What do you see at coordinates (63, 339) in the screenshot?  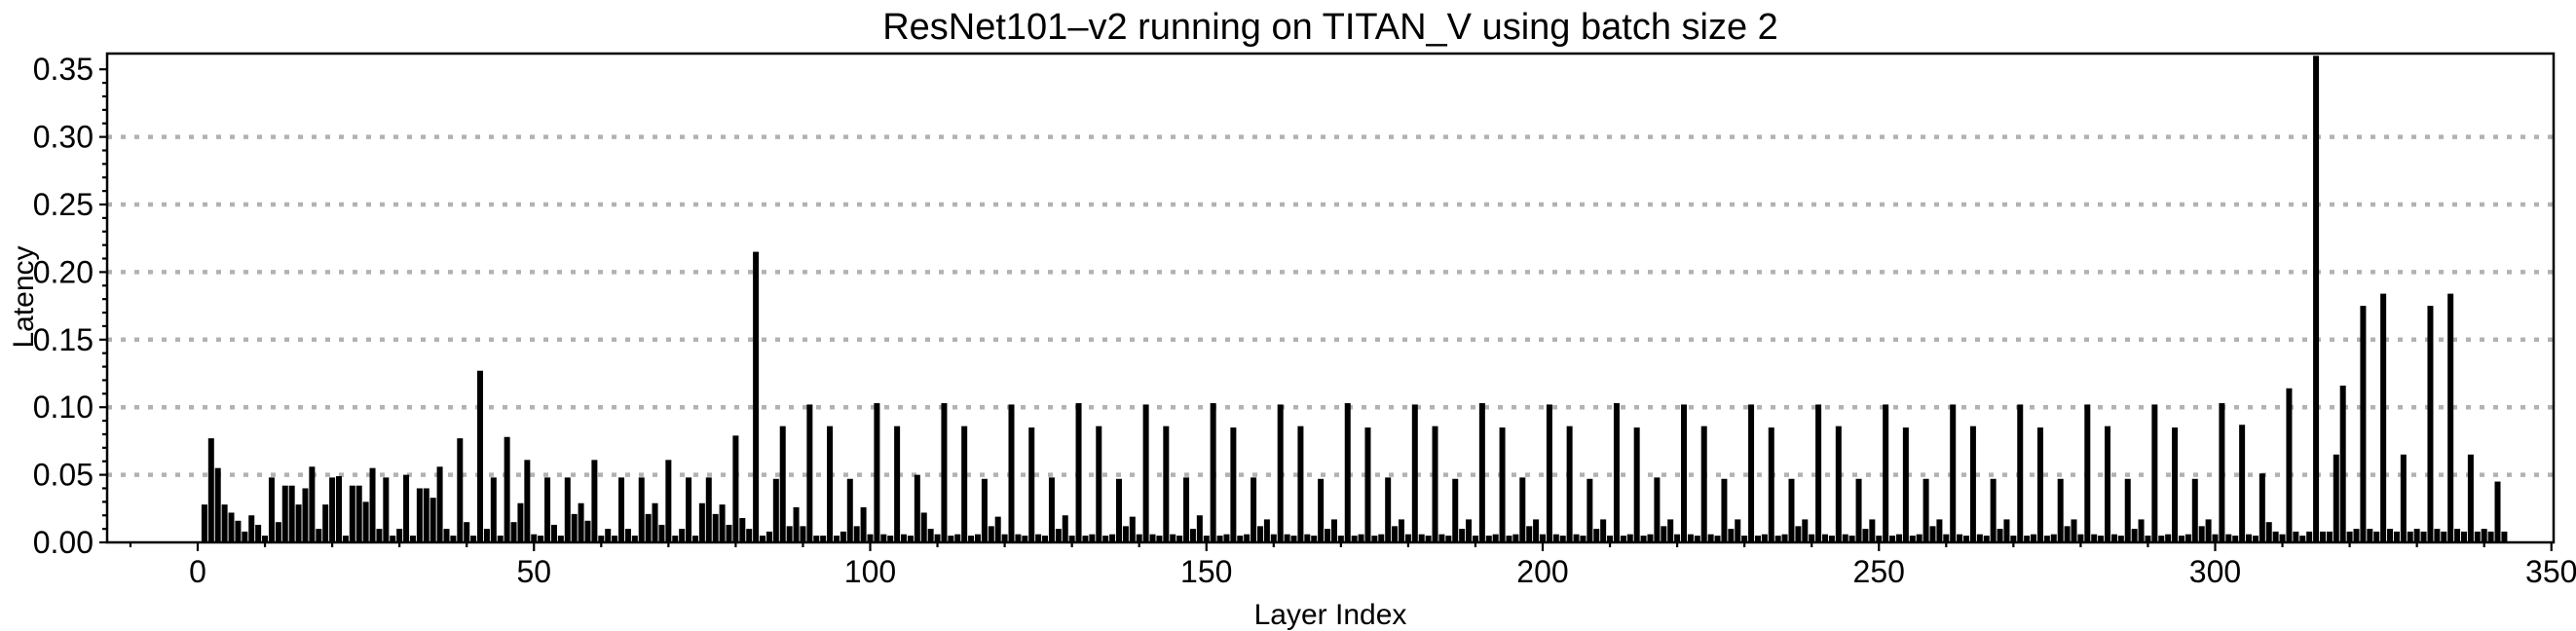 I see `y-tick-label-0.15: 0.15` at bounding box center [63, 339].